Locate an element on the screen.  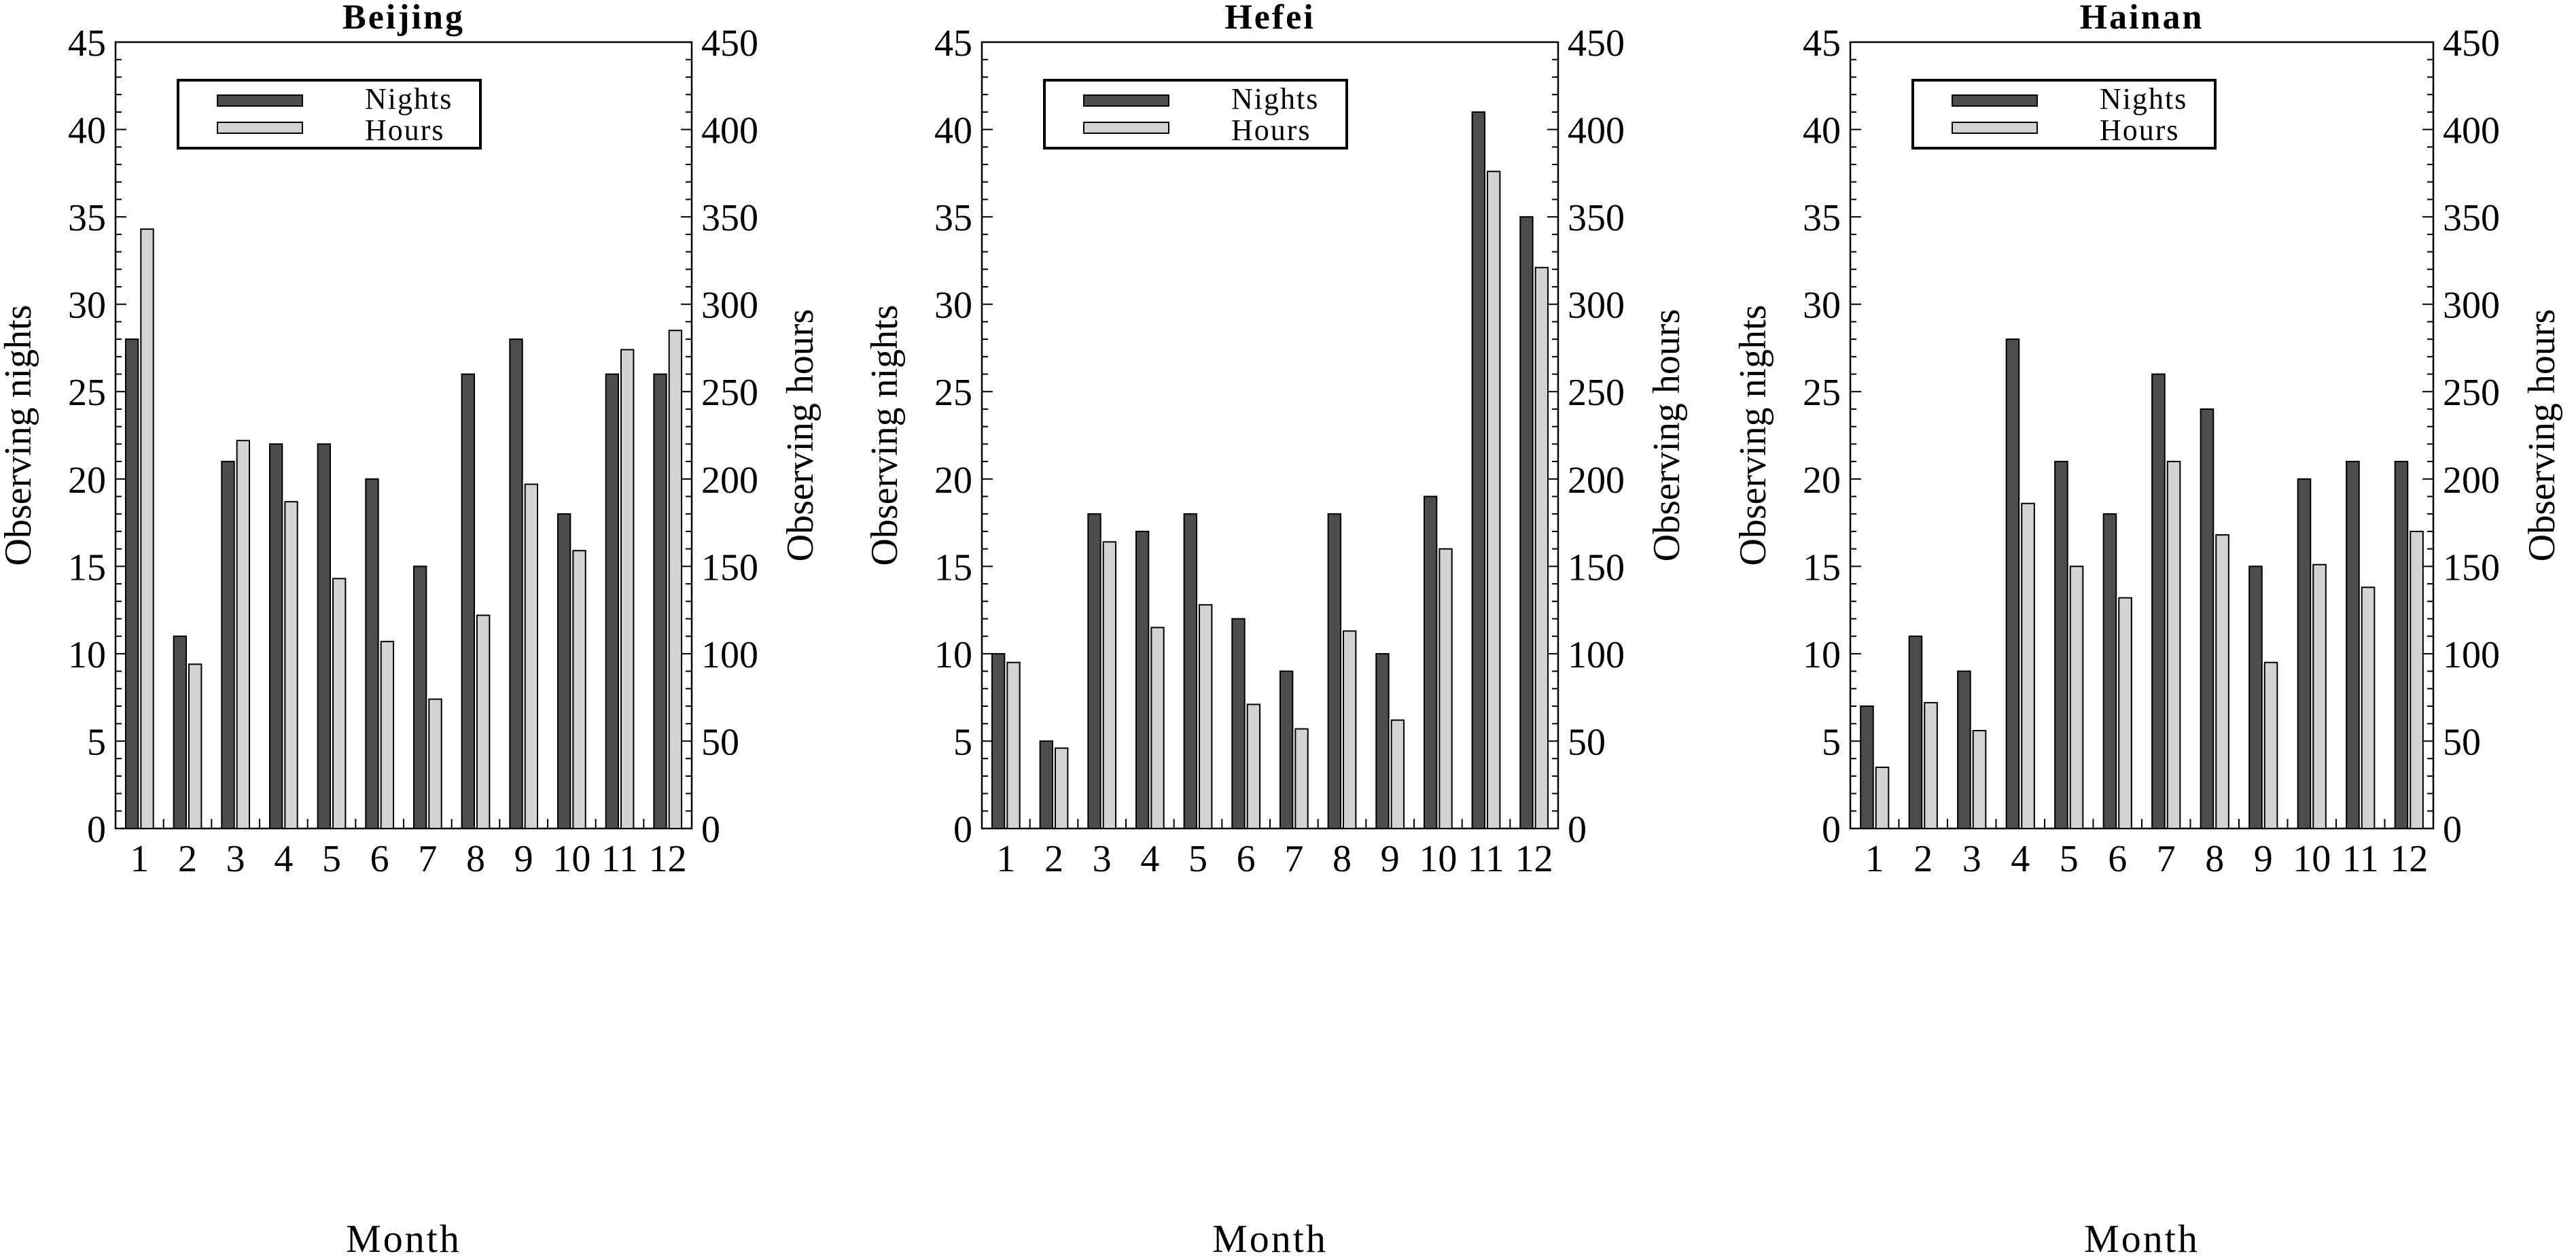
x-tick-label: 4 is located at coordinates (1149, 859).